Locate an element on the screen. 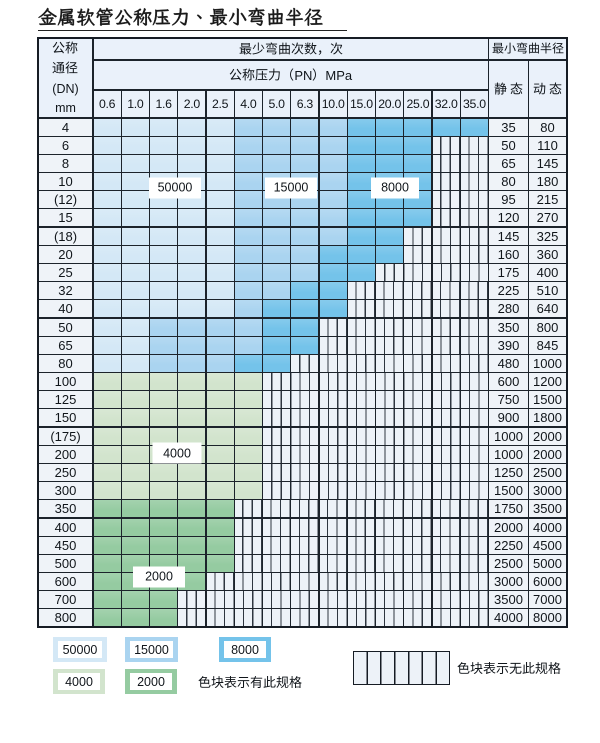  dynamic-radius-cell: 3500 is located at coordinates (547, 509).